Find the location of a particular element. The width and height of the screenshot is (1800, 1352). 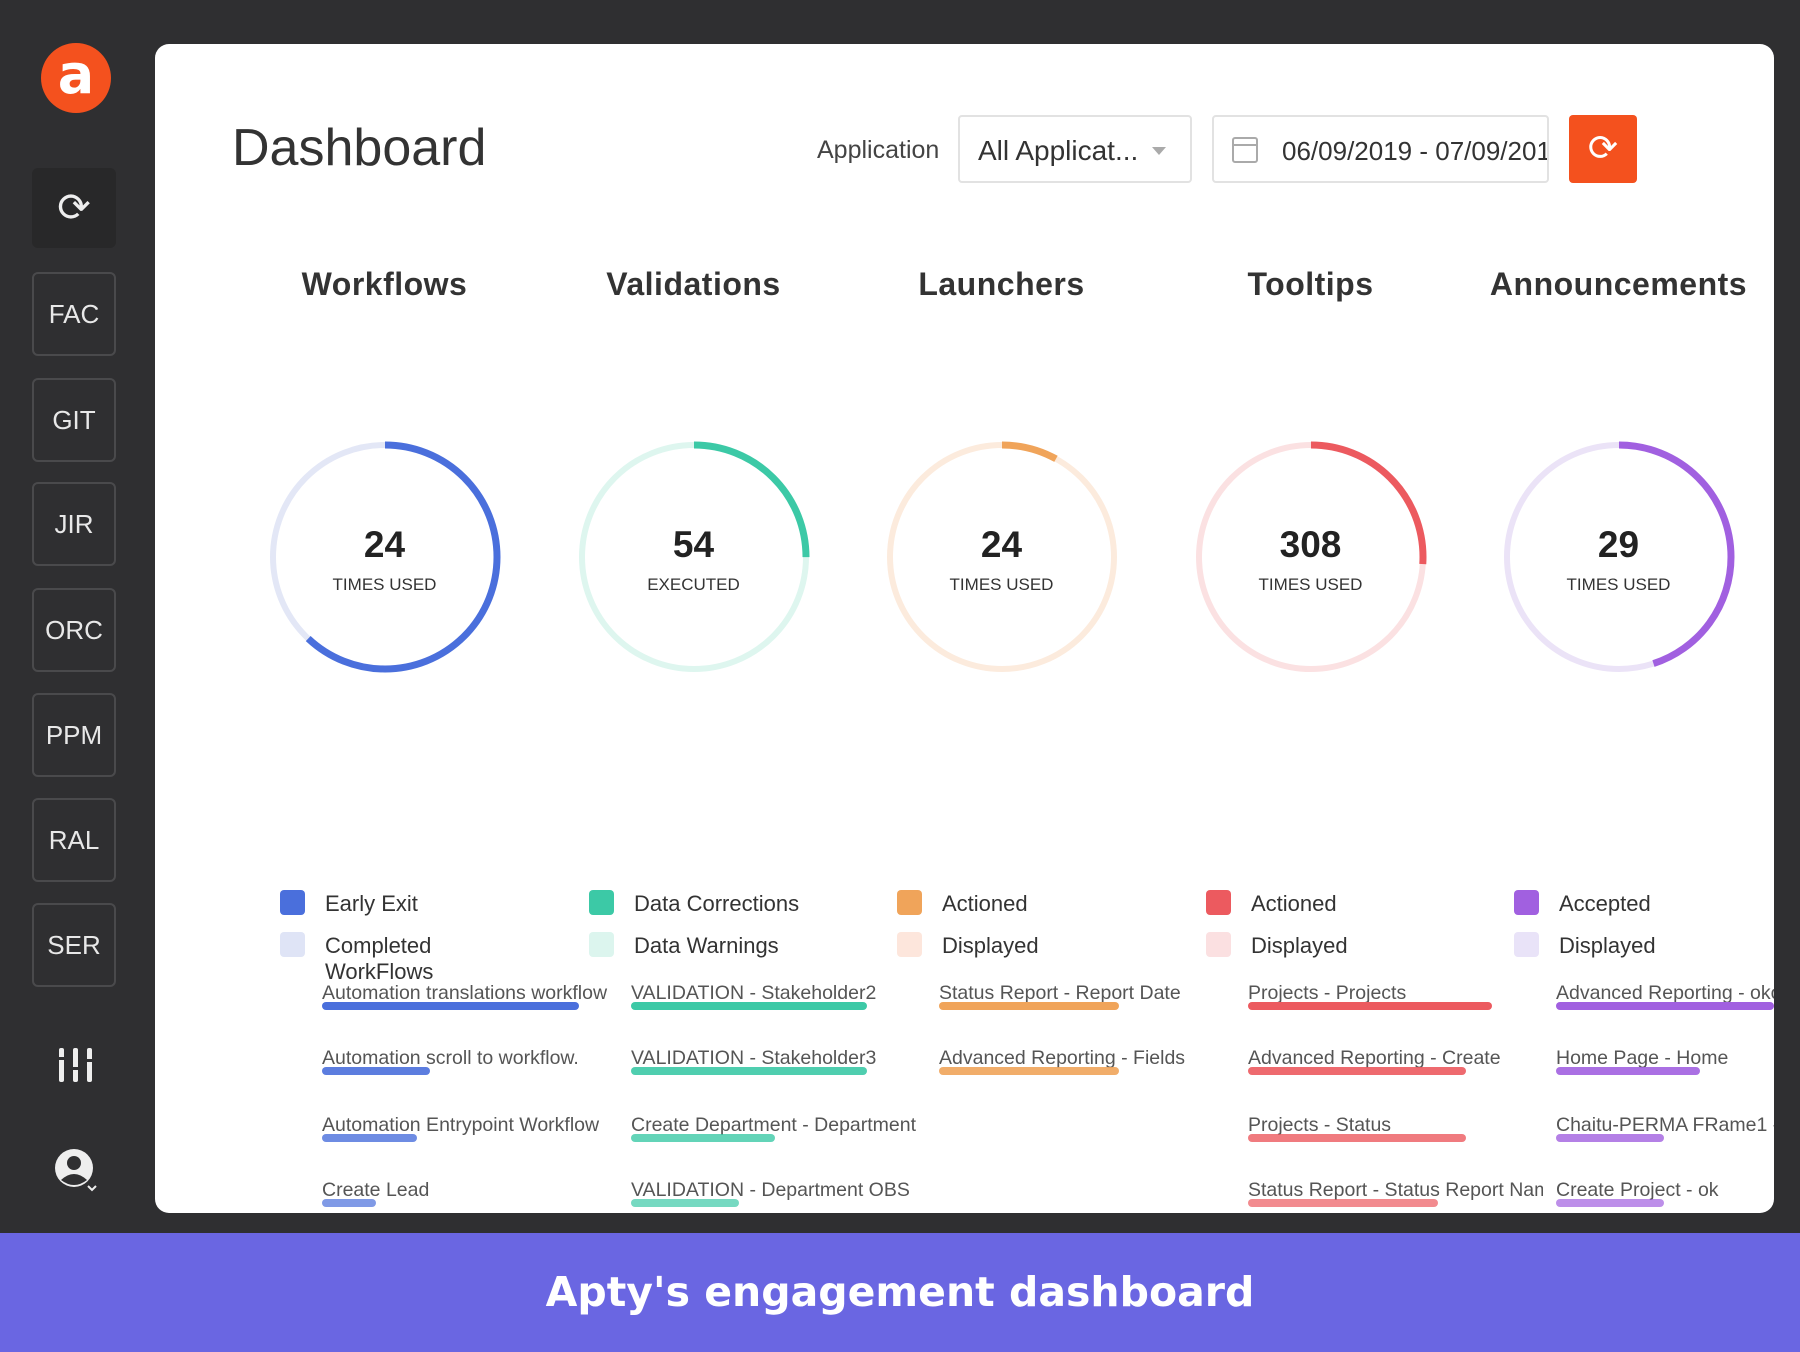

list-item: Projects - Status is located at coordinates (1320, 1125).